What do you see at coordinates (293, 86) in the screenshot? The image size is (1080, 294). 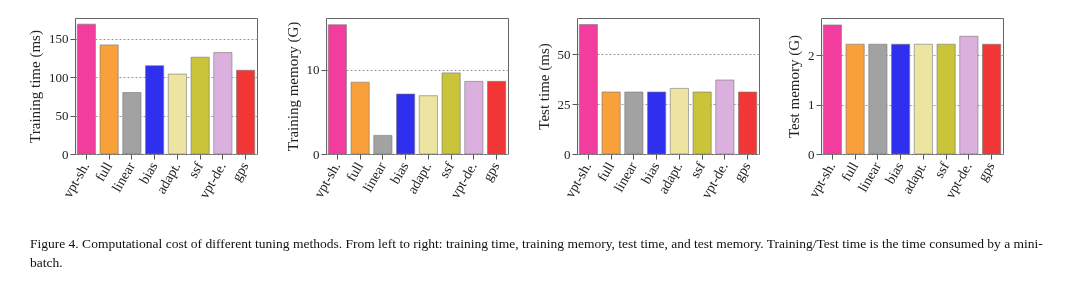 I see `y-axis-title: Training memory (G)` at bounding box center [293, 86].